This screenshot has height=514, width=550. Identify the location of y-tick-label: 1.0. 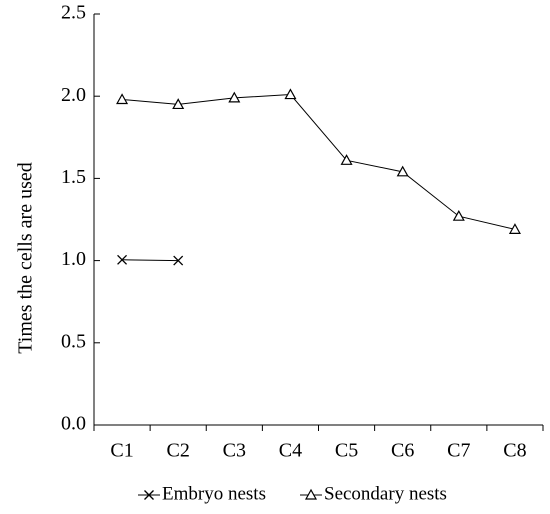
(73, 259).